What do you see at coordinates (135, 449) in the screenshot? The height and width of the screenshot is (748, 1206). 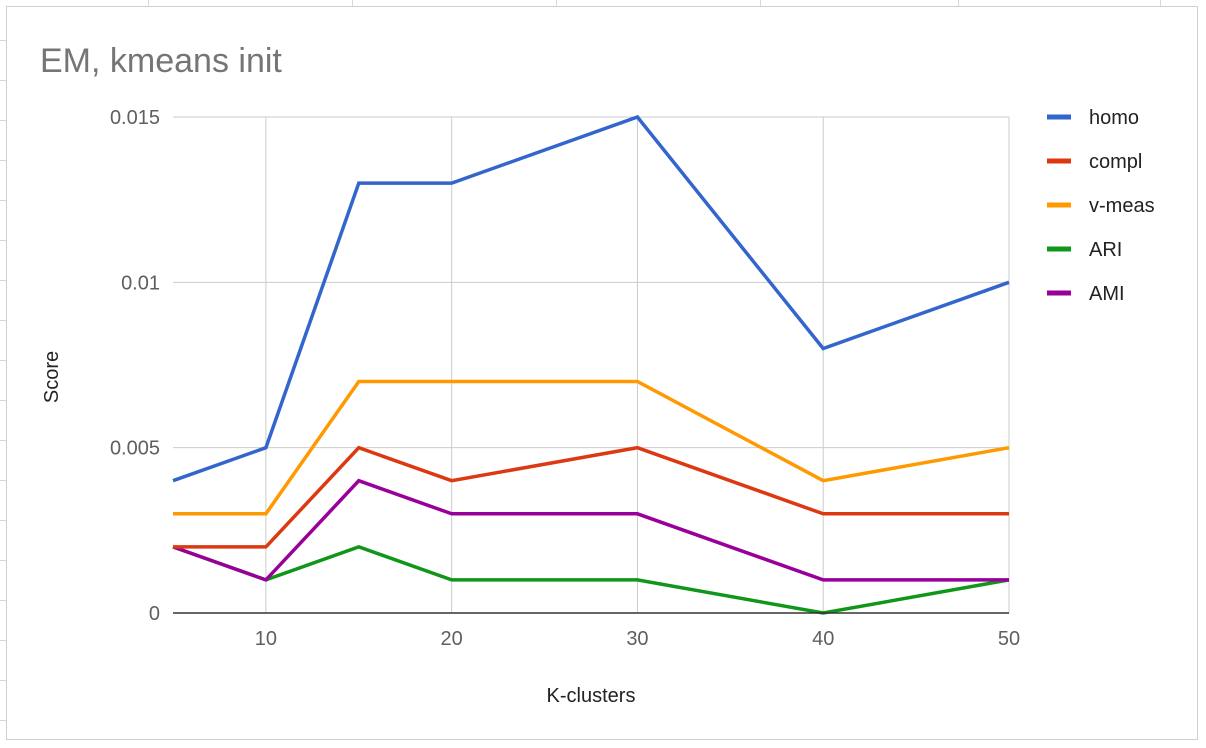 I see `y-tick-label: 0.005` at bounding box center [135, 449].